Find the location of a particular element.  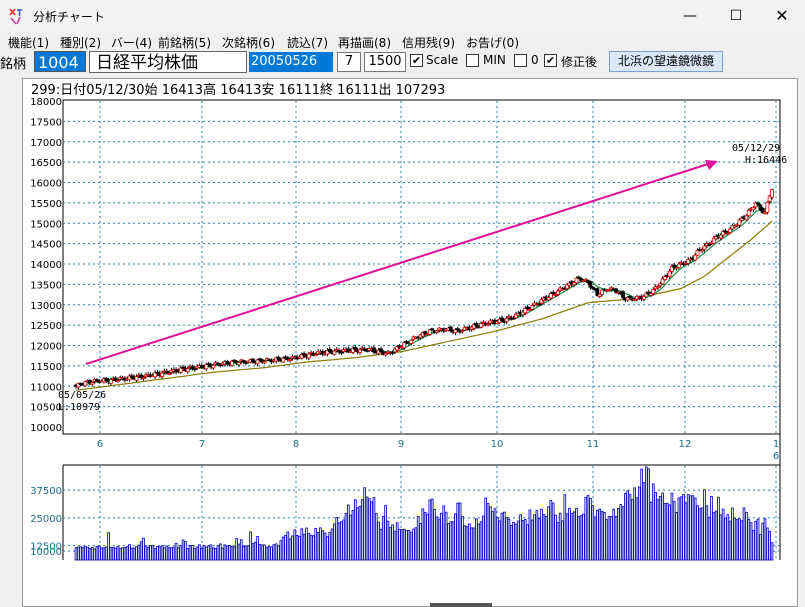

adjusted-checkbox: ✔ is located at coordinates (550, 60).